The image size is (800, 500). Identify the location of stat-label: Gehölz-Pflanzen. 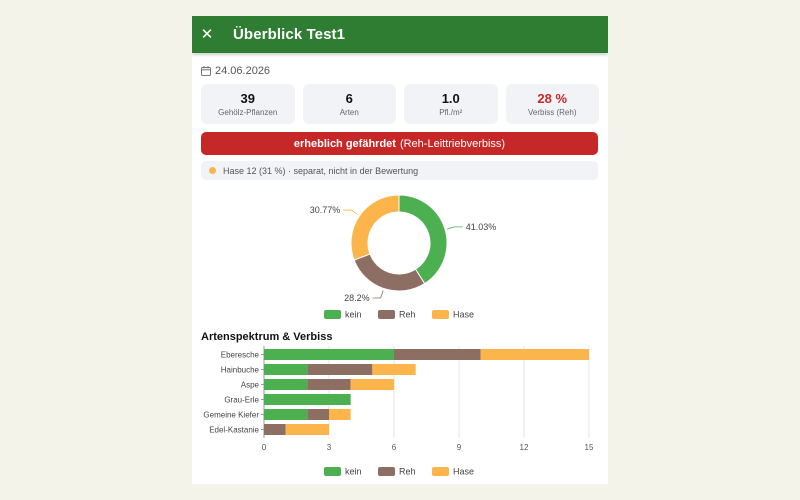
(248, 112).